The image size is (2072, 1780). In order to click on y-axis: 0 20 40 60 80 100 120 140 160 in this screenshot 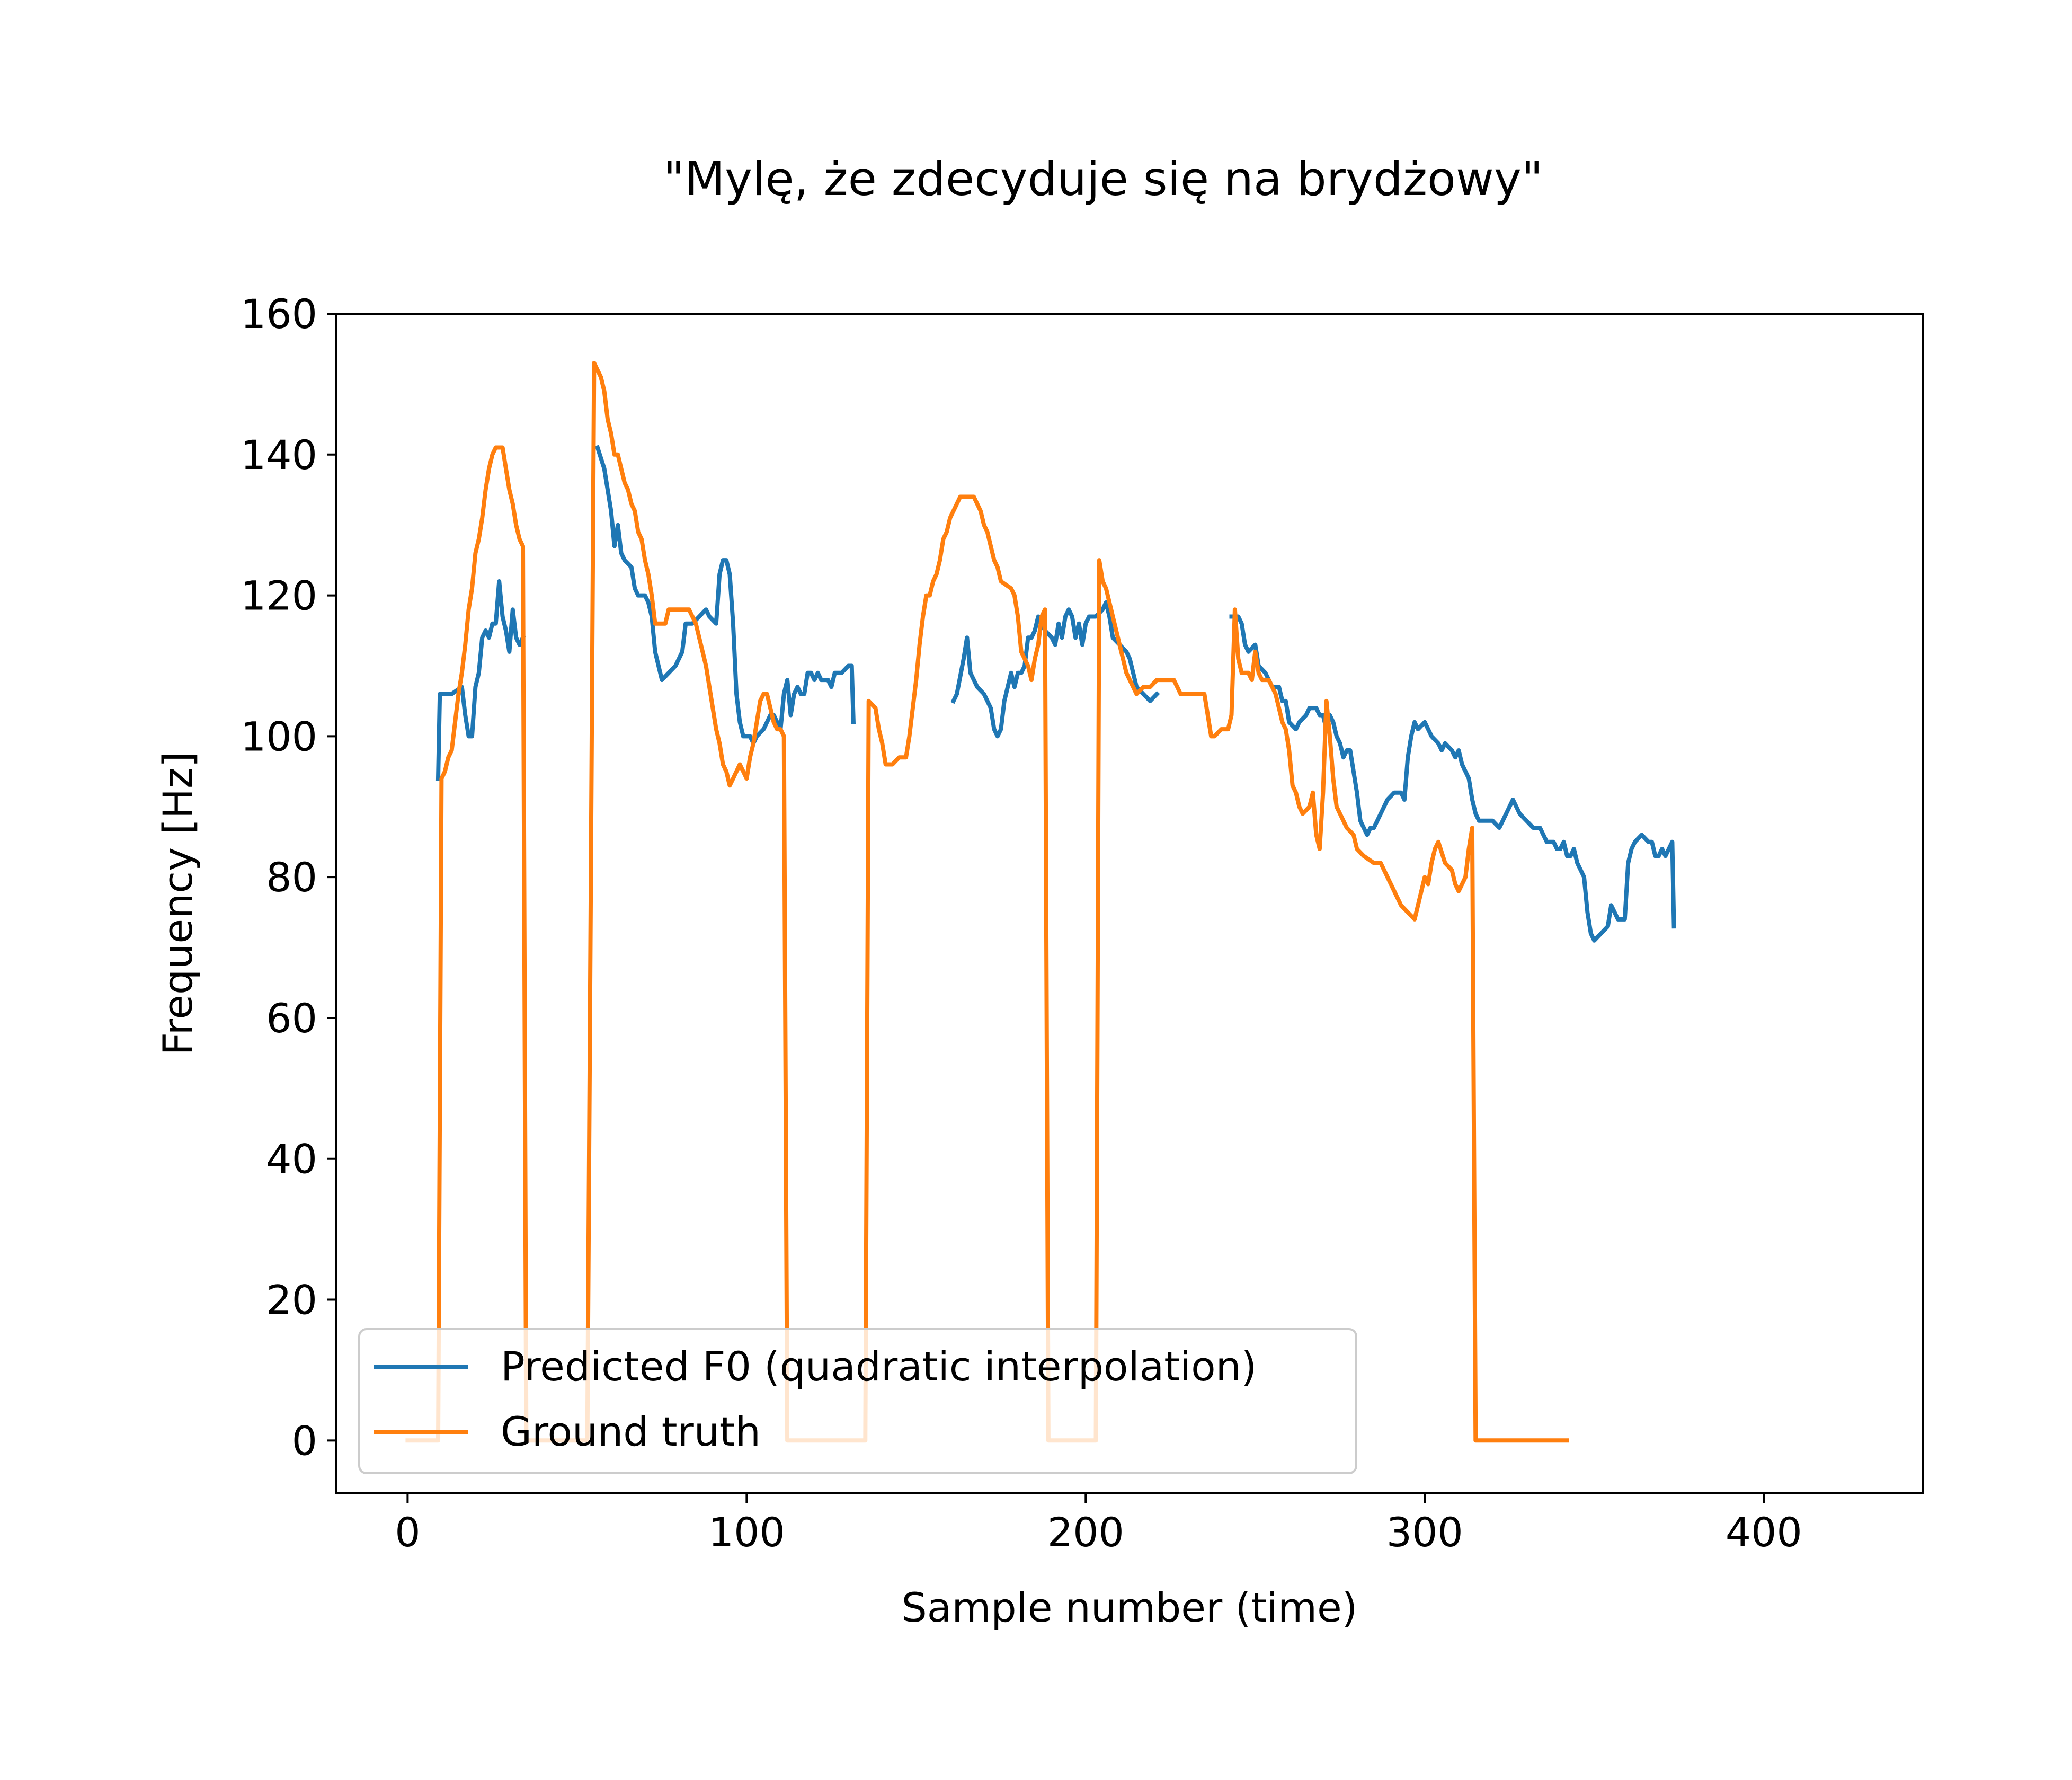, I will do `click(288, 877)`.